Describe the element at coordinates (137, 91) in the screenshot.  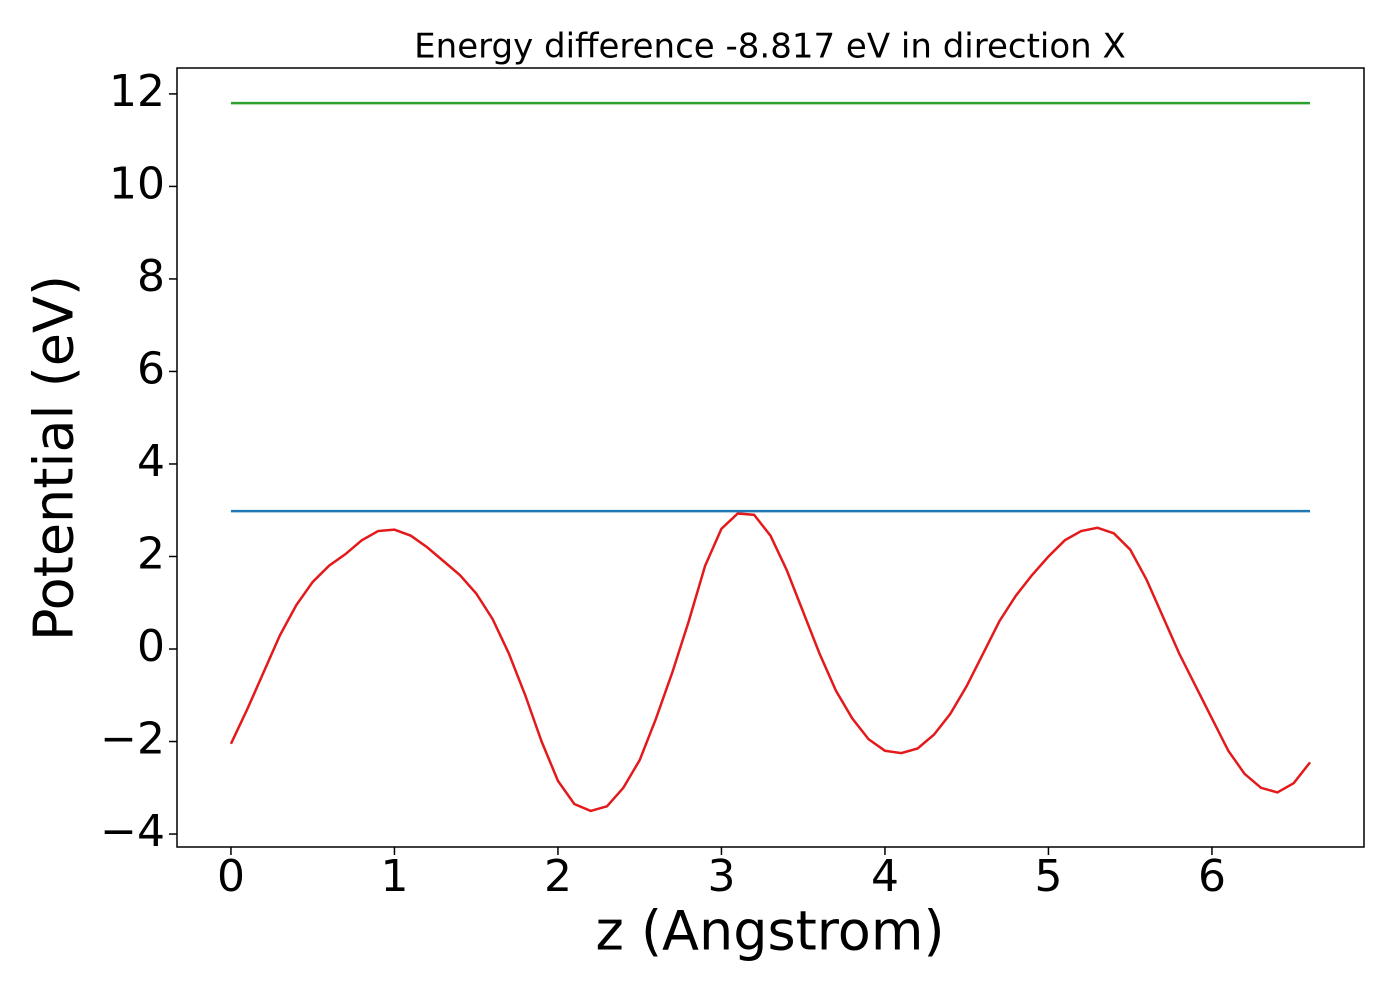
I see `y-tick-label: 12` at that location.